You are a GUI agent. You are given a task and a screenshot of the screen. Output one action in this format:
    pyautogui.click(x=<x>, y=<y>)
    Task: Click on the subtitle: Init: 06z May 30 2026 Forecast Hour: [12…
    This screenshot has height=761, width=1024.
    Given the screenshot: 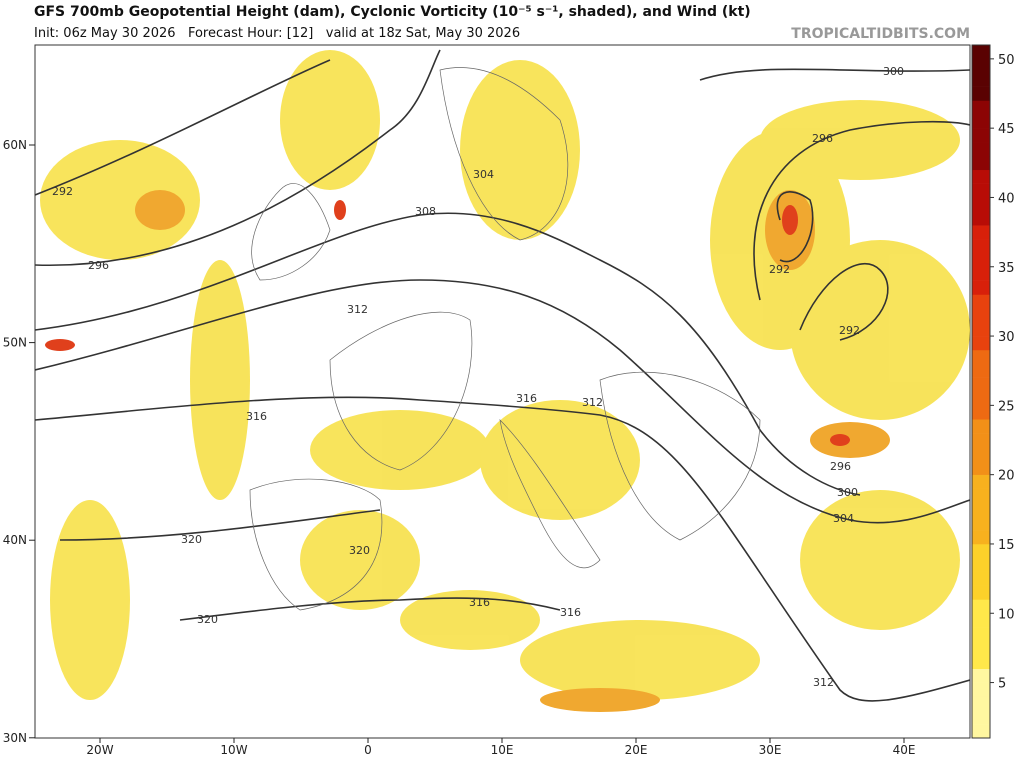 What is the action you would take?
    pyautogui.click(x=277, y=33)
    